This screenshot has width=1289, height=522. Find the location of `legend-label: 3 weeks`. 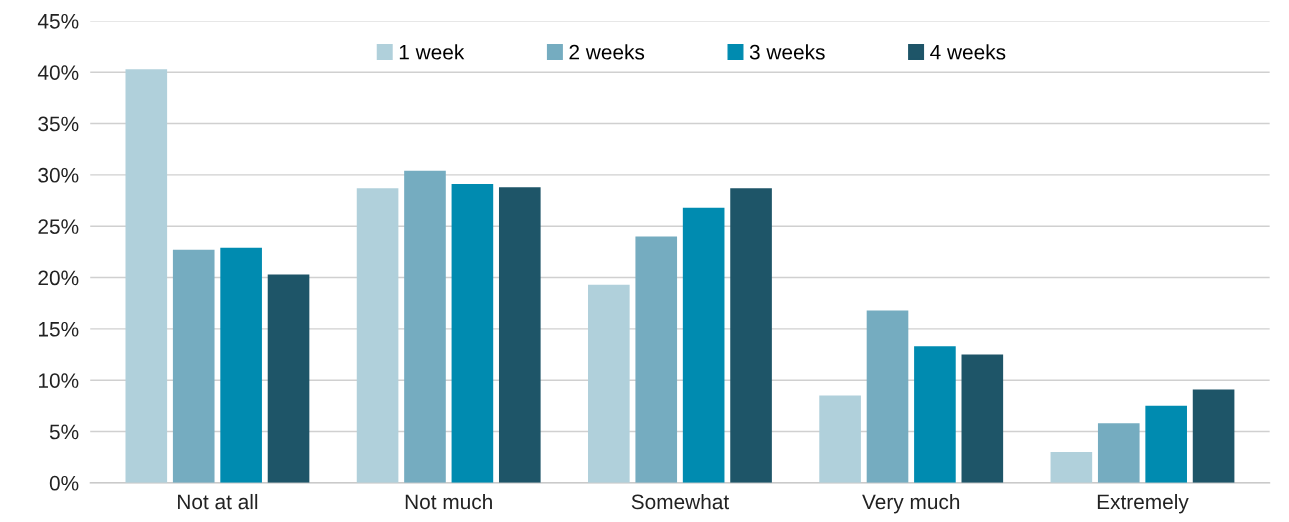

legend-label: 3 weeks is located at coordinates (787, 52).